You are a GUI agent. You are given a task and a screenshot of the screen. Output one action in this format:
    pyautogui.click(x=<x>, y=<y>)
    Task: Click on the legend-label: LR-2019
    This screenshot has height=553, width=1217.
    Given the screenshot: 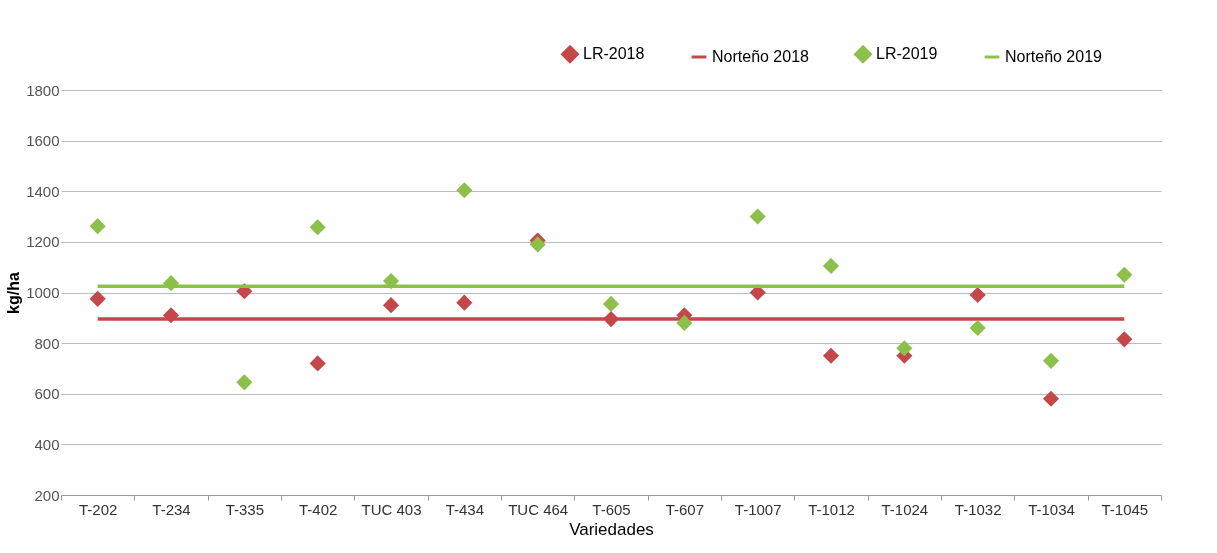 What is the action you would take?
    pyautogui.click(x=907, y=54)
    